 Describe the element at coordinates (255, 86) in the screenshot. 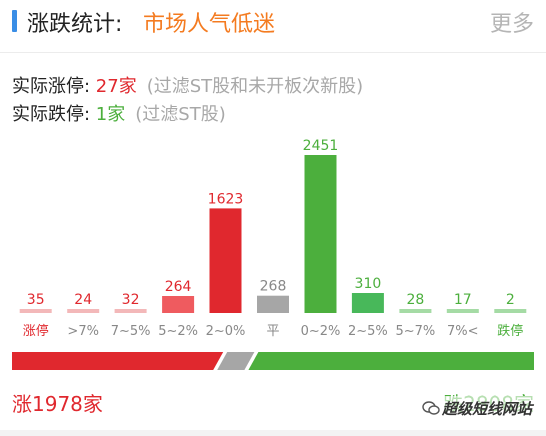

I see `limit-up-note: (过滤ST股和未开板次新股)` at that location.